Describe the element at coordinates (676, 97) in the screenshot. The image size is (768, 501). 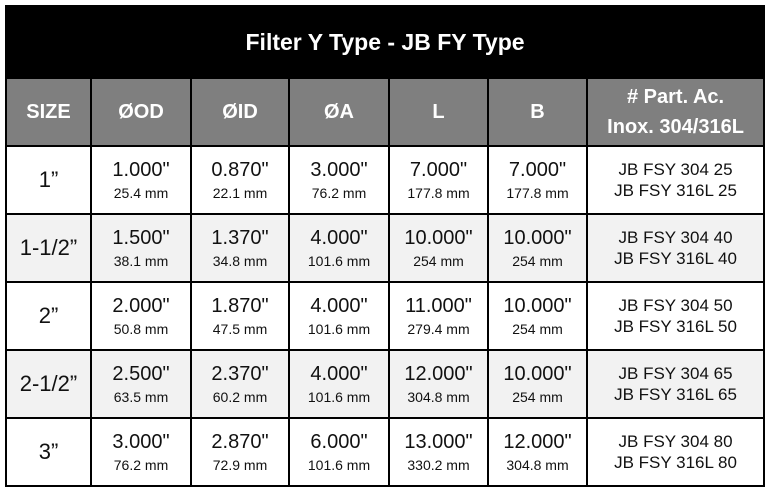
I see `header-line: # Part. Ac.` at that location.